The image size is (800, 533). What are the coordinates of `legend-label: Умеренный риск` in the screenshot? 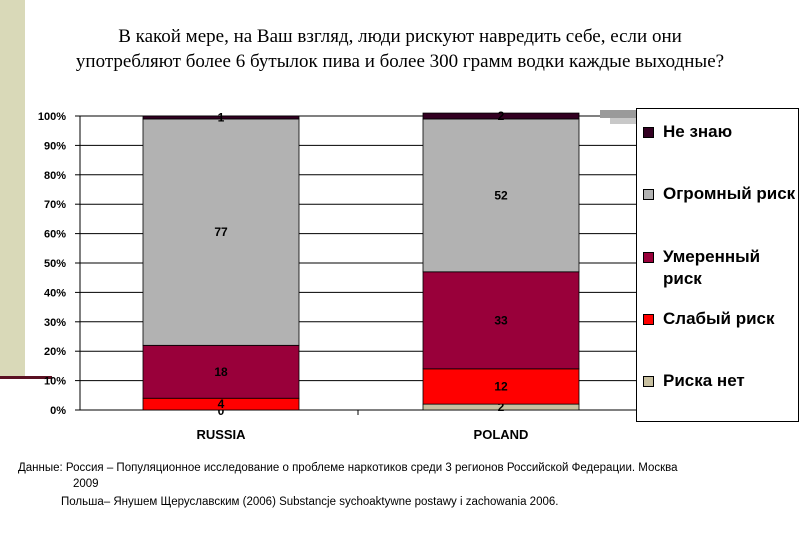 It's located at (712, 267).